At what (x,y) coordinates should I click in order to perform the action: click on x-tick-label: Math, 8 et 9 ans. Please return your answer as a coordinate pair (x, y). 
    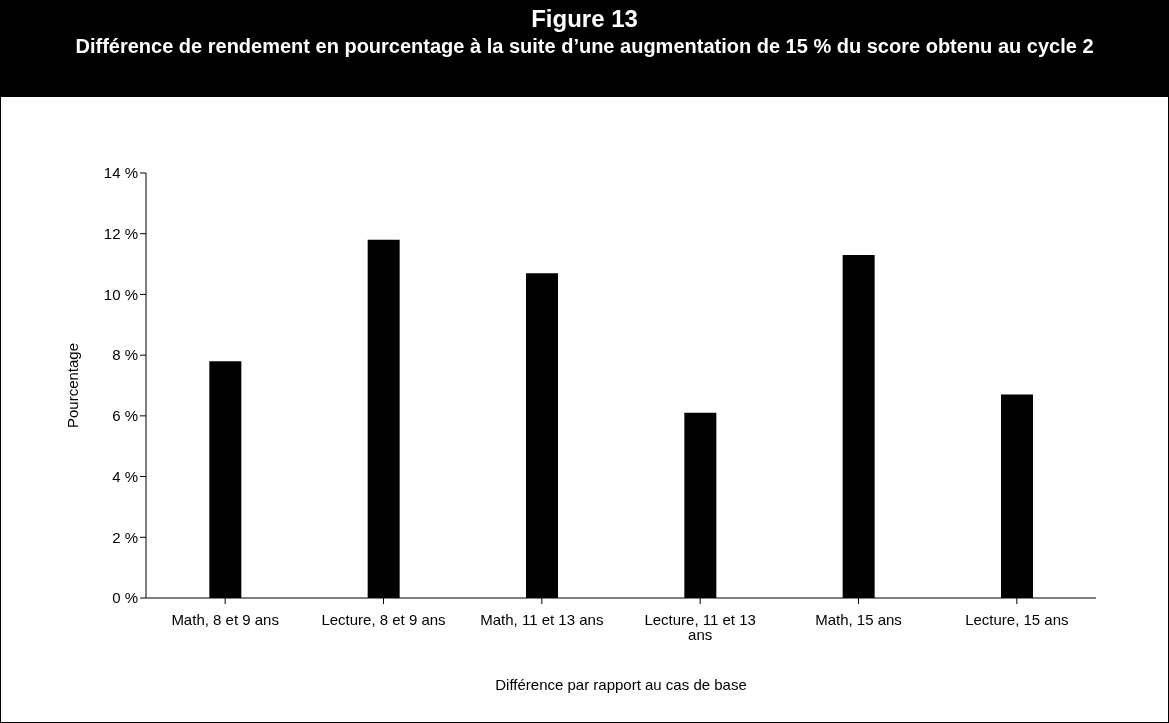
    Looking at the image, I should click on (225, 619).